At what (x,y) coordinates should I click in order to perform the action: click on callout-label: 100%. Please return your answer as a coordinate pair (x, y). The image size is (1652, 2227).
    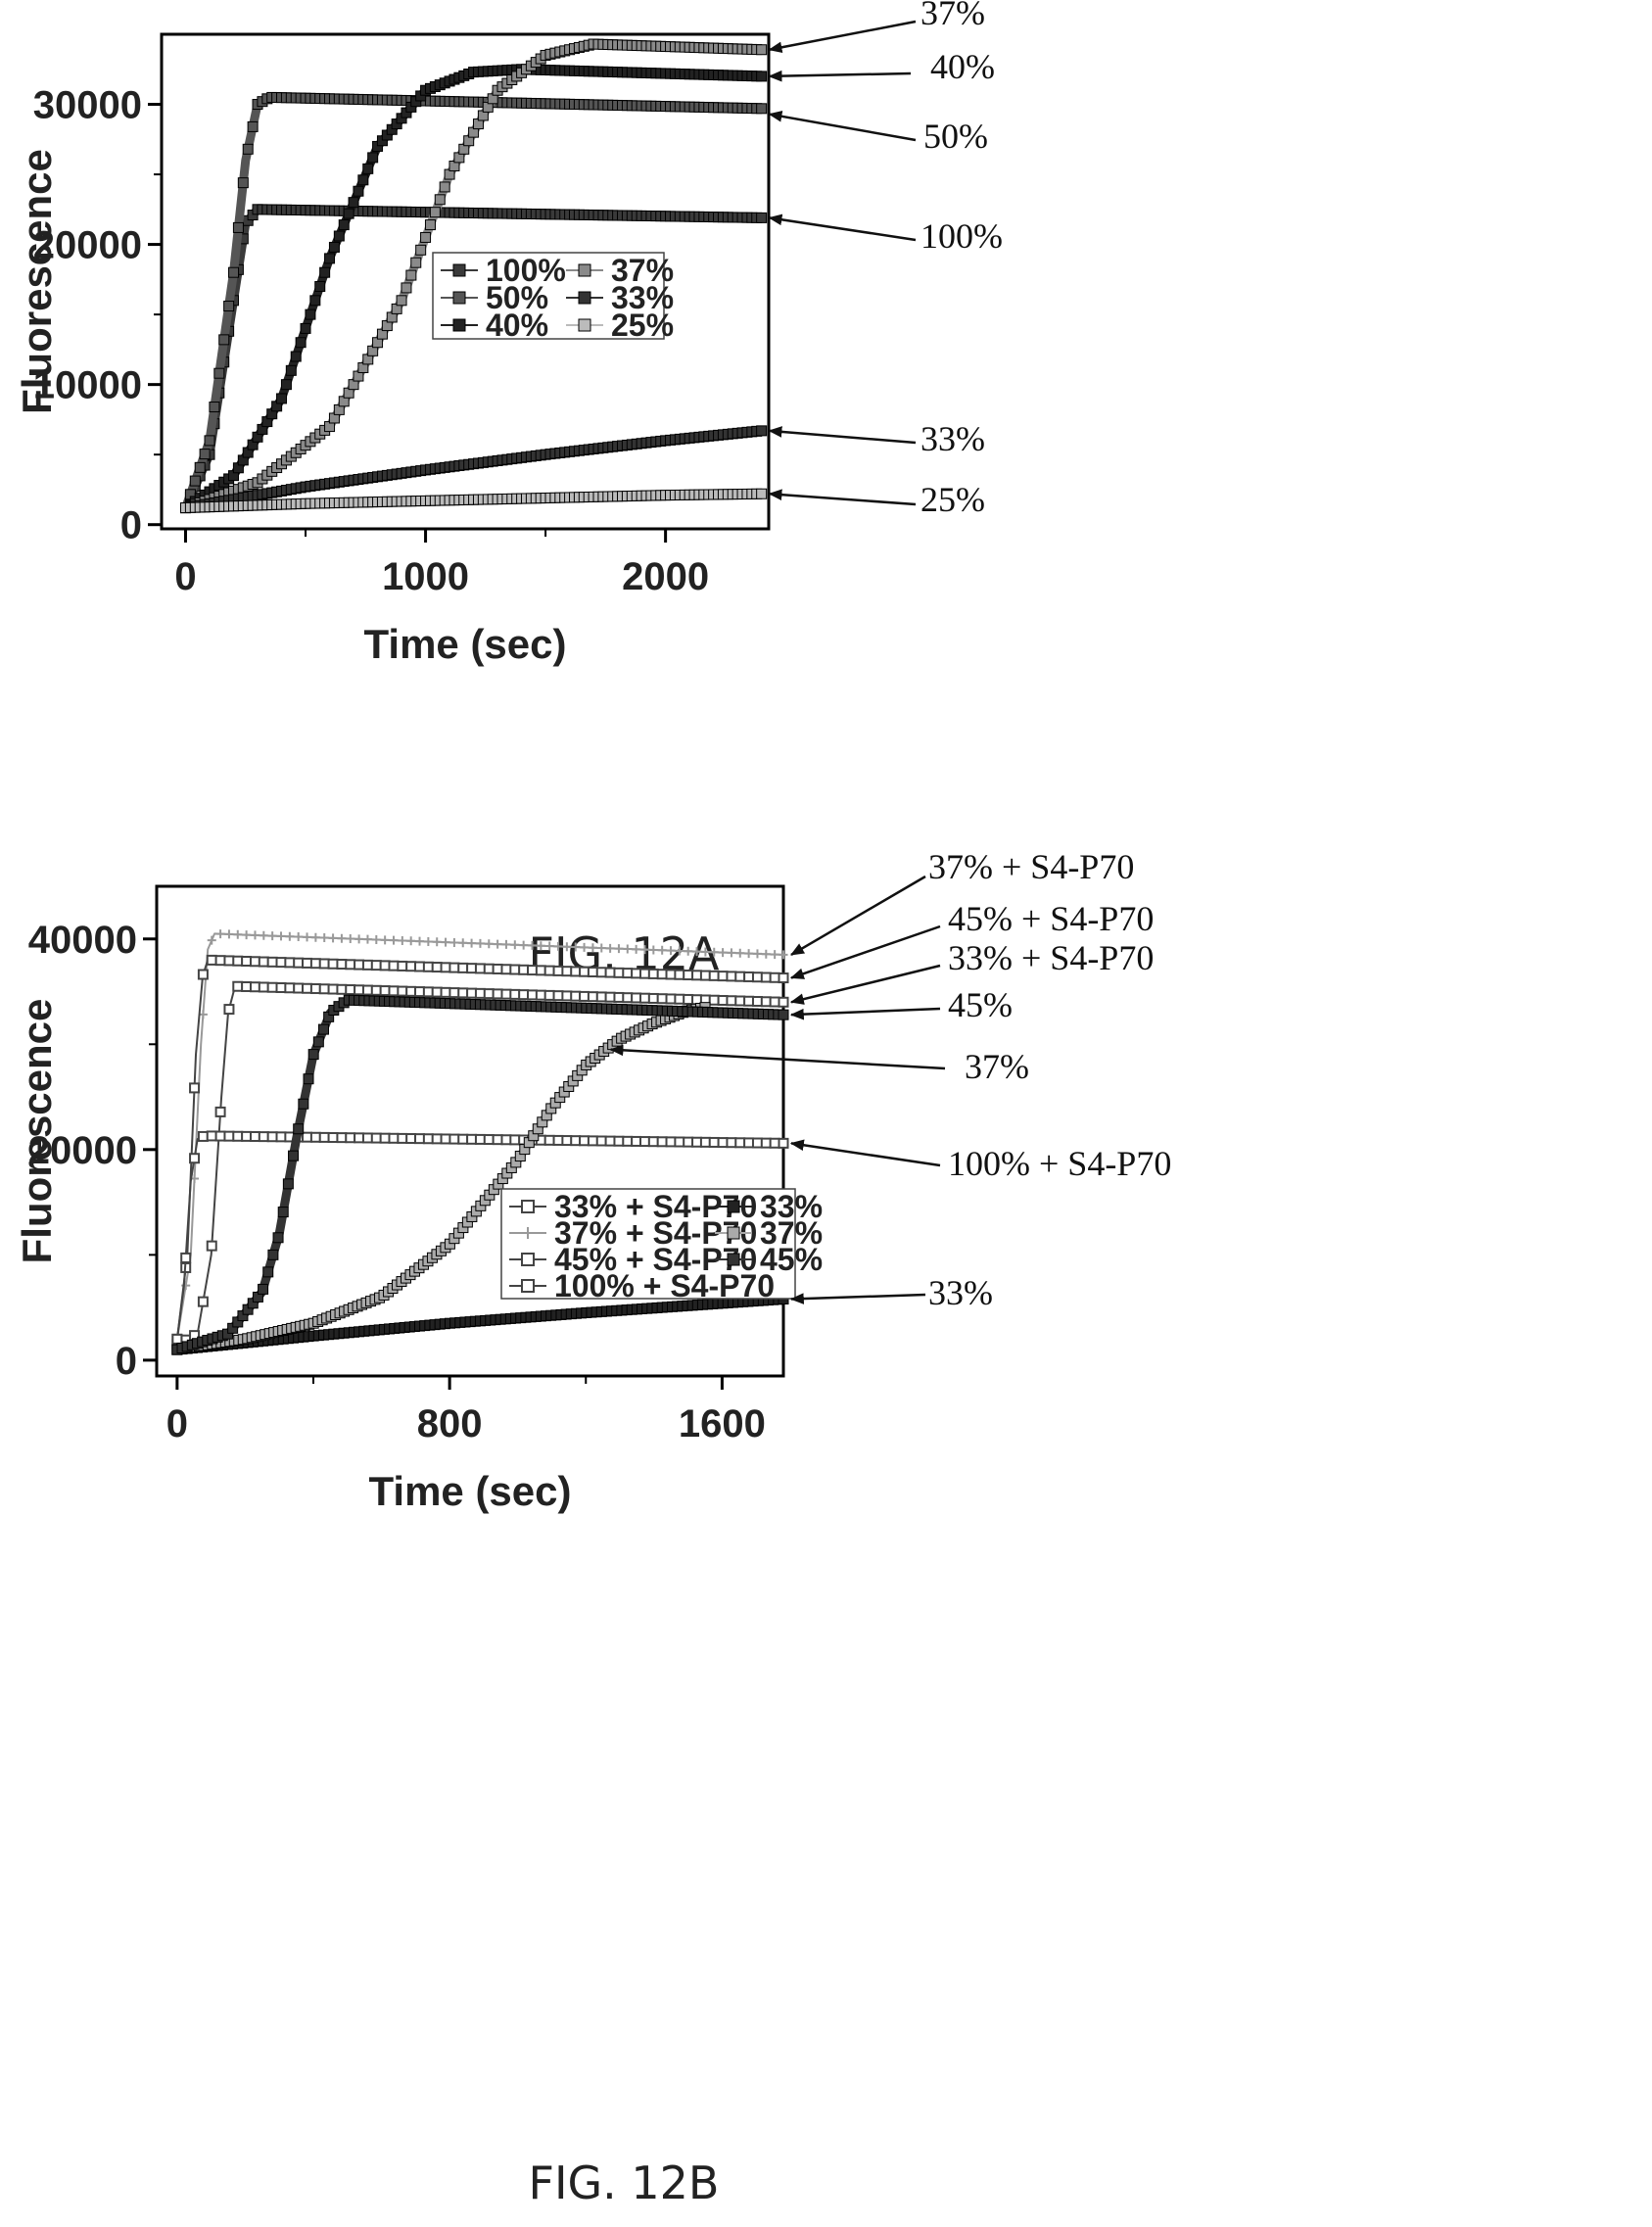
    Looking at the image, I should click on (961, 236).